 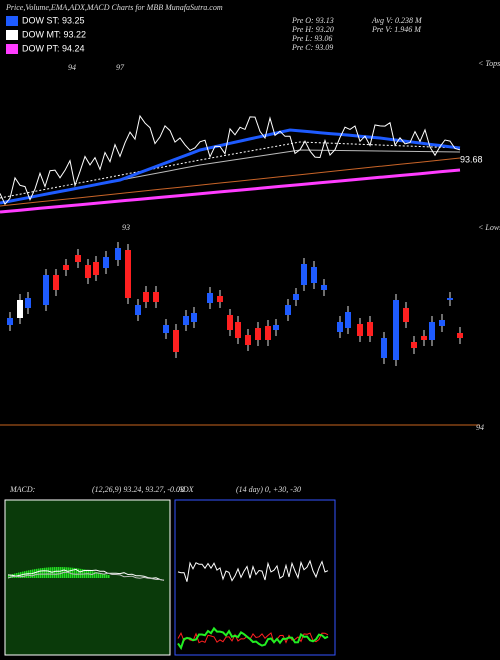 What do you see at coordinates (126, 227) in the screenshot?
I see `annotation: 93` at bounding box center [126, 227].